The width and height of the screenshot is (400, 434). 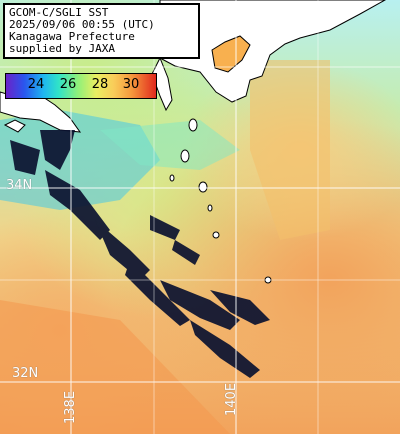 What do you see at coordinates (36, 84) in the screenshot?
I see `colorbar-tick-24: 24` at bounding box center [36, 84].